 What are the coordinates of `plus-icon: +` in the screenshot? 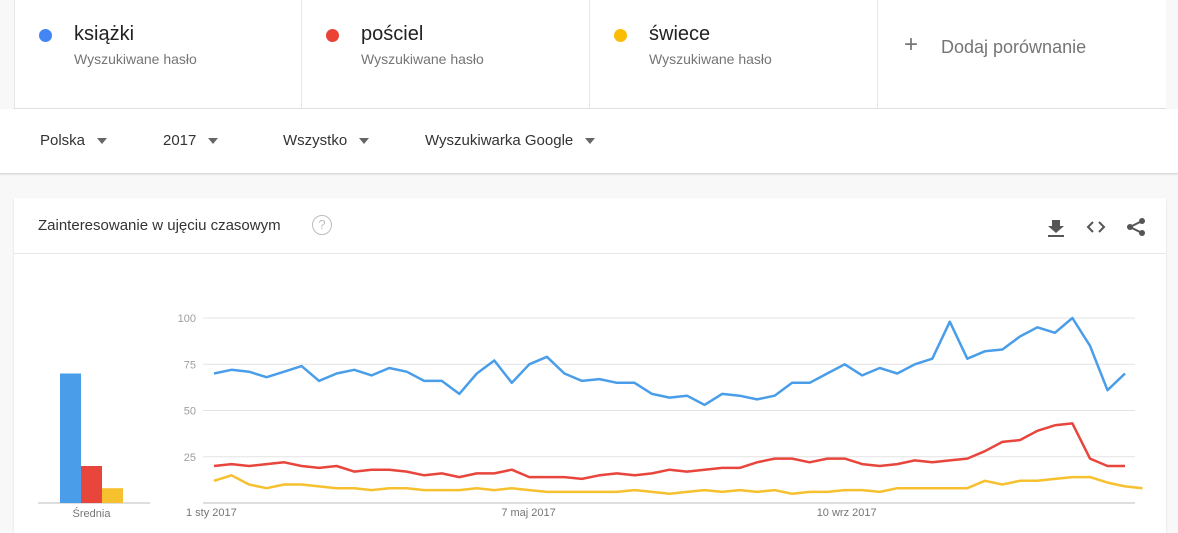 It's located at (911, 44).